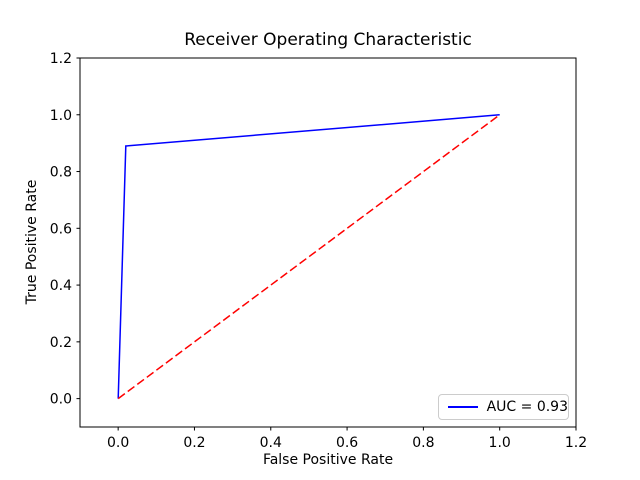  I want to click on chart-title: Receiver Operating Characteristic, so click(328, 40).